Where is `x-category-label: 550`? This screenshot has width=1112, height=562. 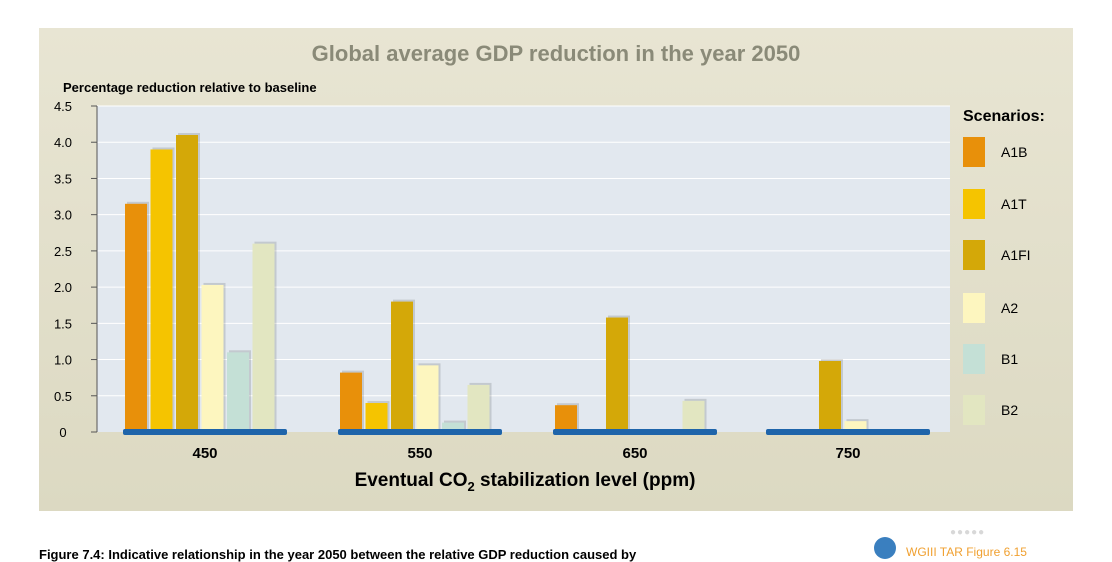
x-category-label: 550 is located at coordinates (419, 453).